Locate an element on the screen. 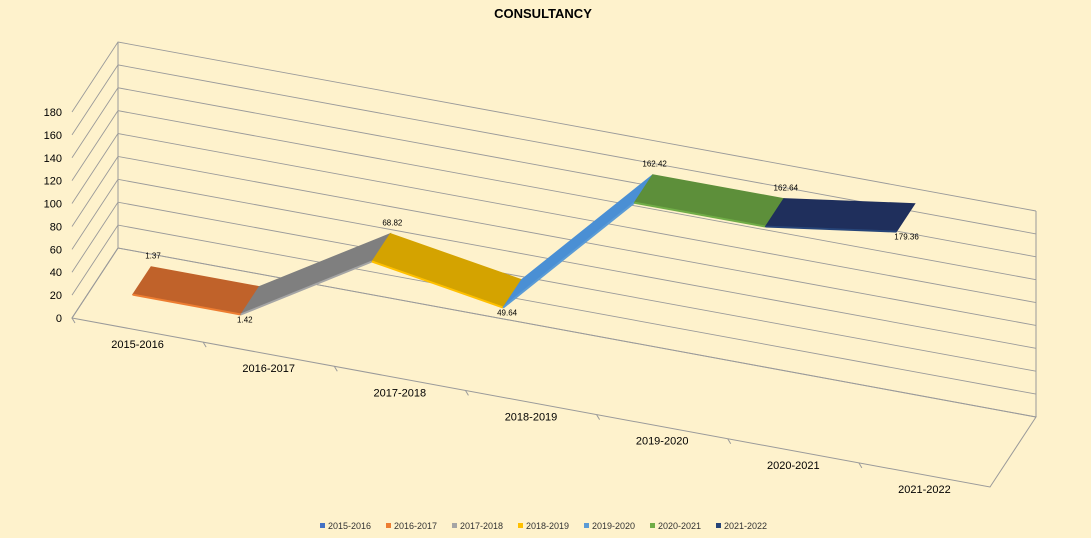  data-label: 68.82 is located at coordinates (392, 223).